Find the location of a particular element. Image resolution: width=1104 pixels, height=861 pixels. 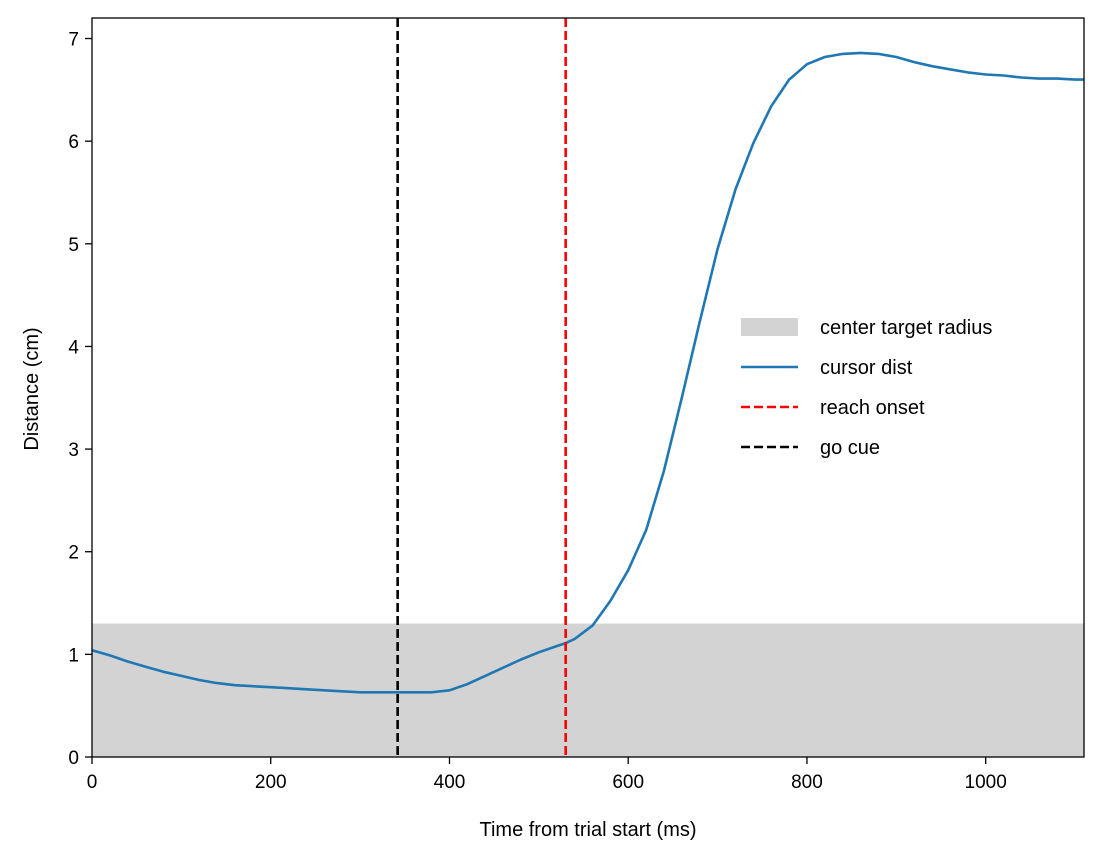

x-tick-label: 600 is located at coordinates (628, 782).